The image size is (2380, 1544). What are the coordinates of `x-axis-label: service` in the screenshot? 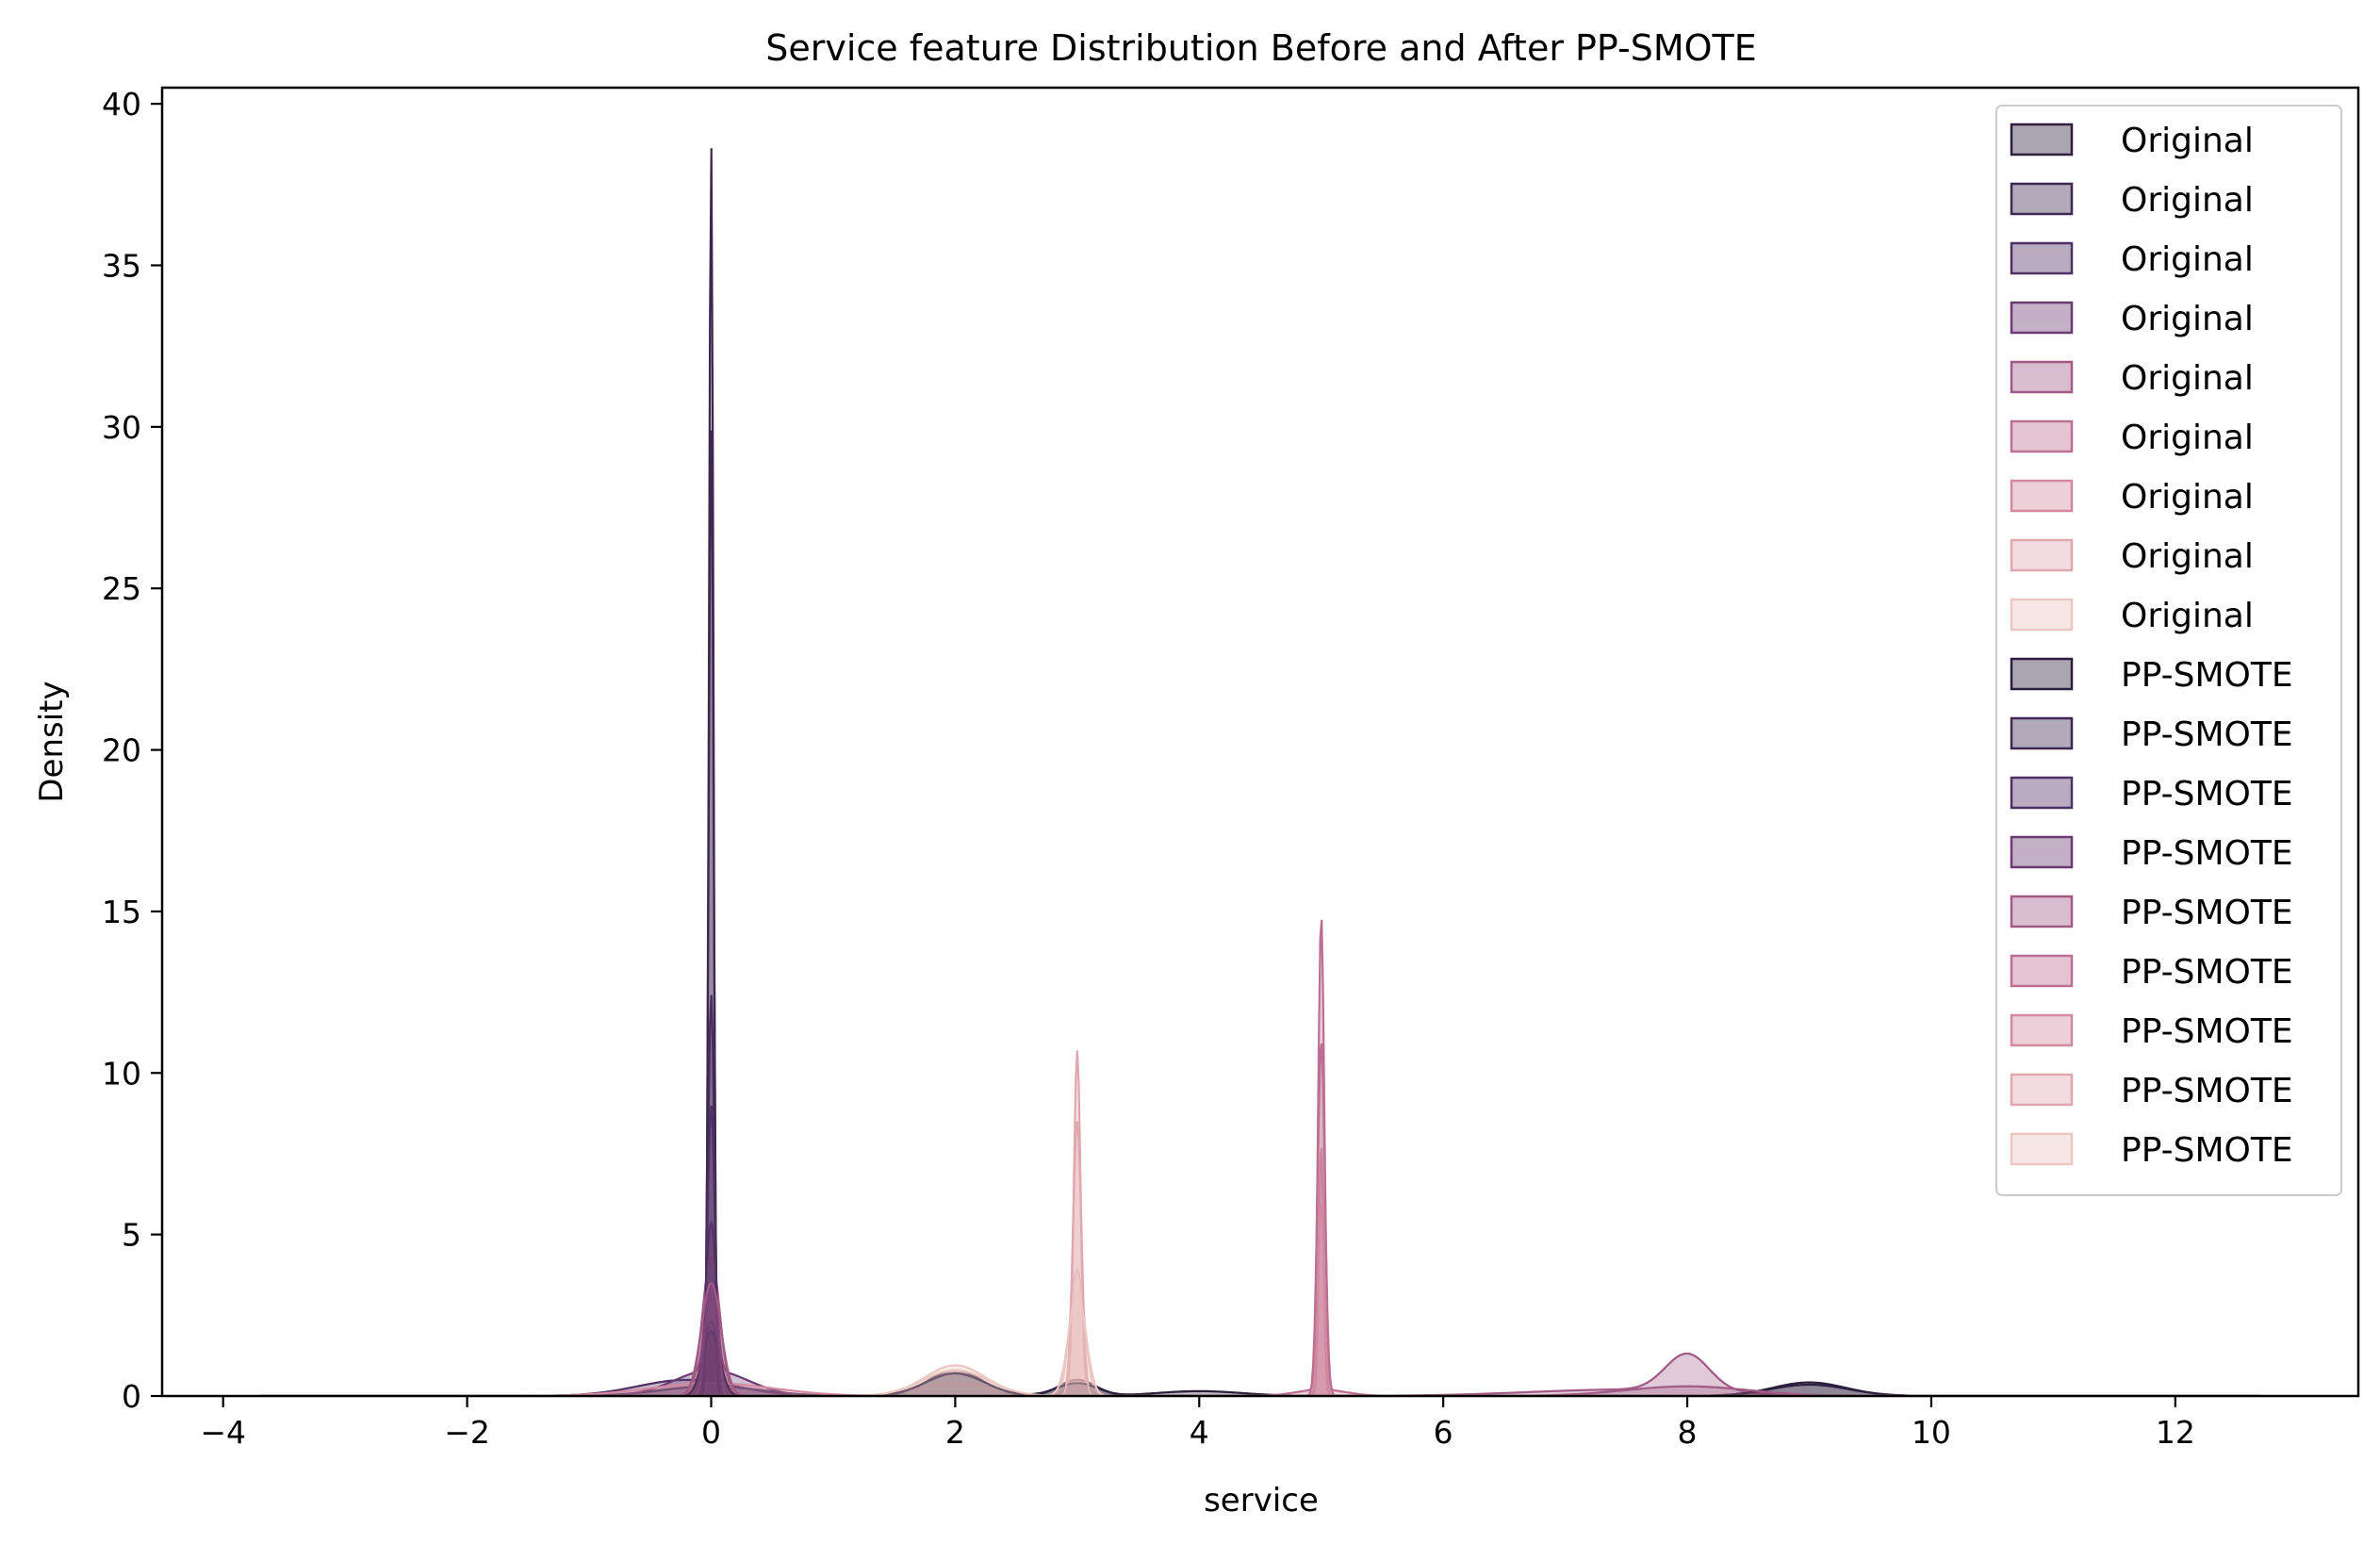 It's located at (1261, 1500).